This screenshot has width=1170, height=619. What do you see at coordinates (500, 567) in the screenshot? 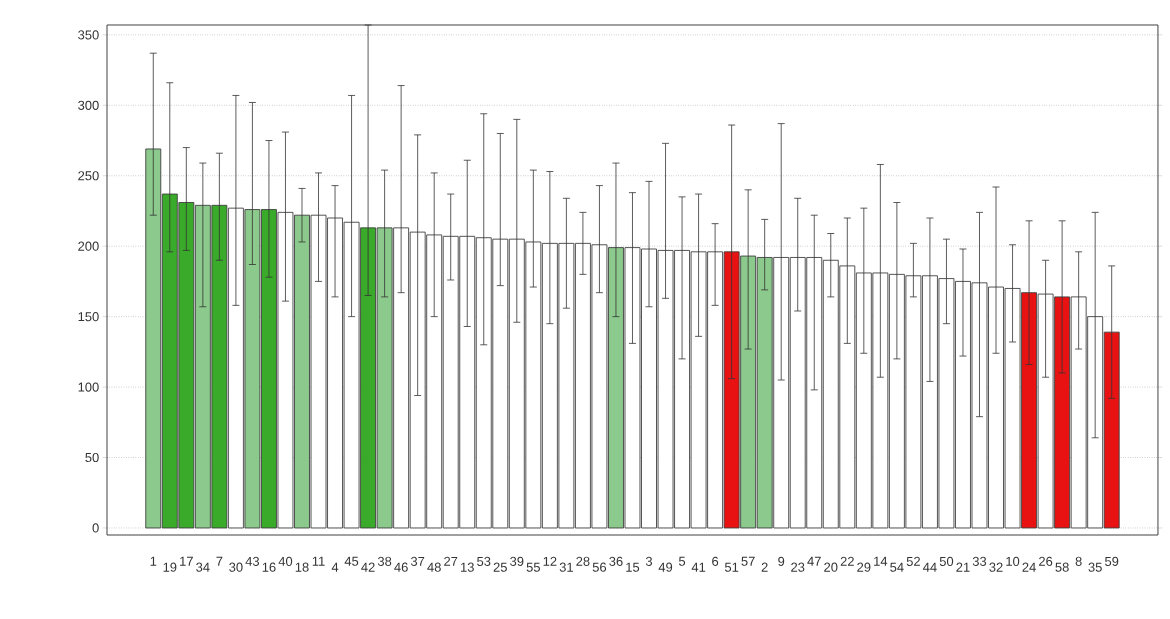
I see `x-tick-label: 25` at bounding box center [500, 567].